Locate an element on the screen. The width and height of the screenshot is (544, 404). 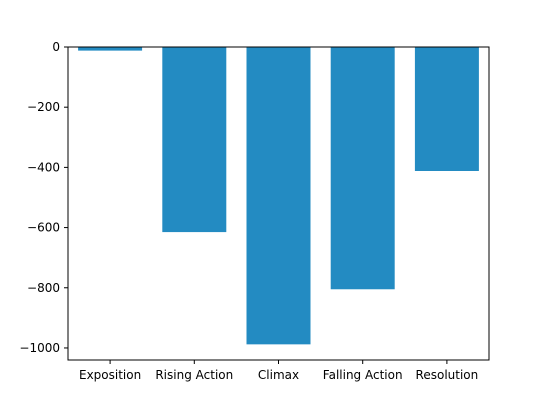
x-tick-label: Resolution is located at coordinates (447, 375).